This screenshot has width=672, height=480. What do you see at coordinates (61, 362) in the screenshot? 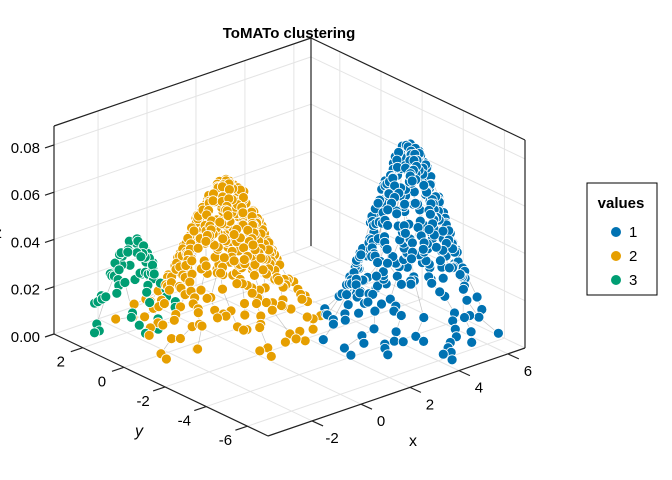
I see `y-tick-label: 2` at bounding box center [61, 362].